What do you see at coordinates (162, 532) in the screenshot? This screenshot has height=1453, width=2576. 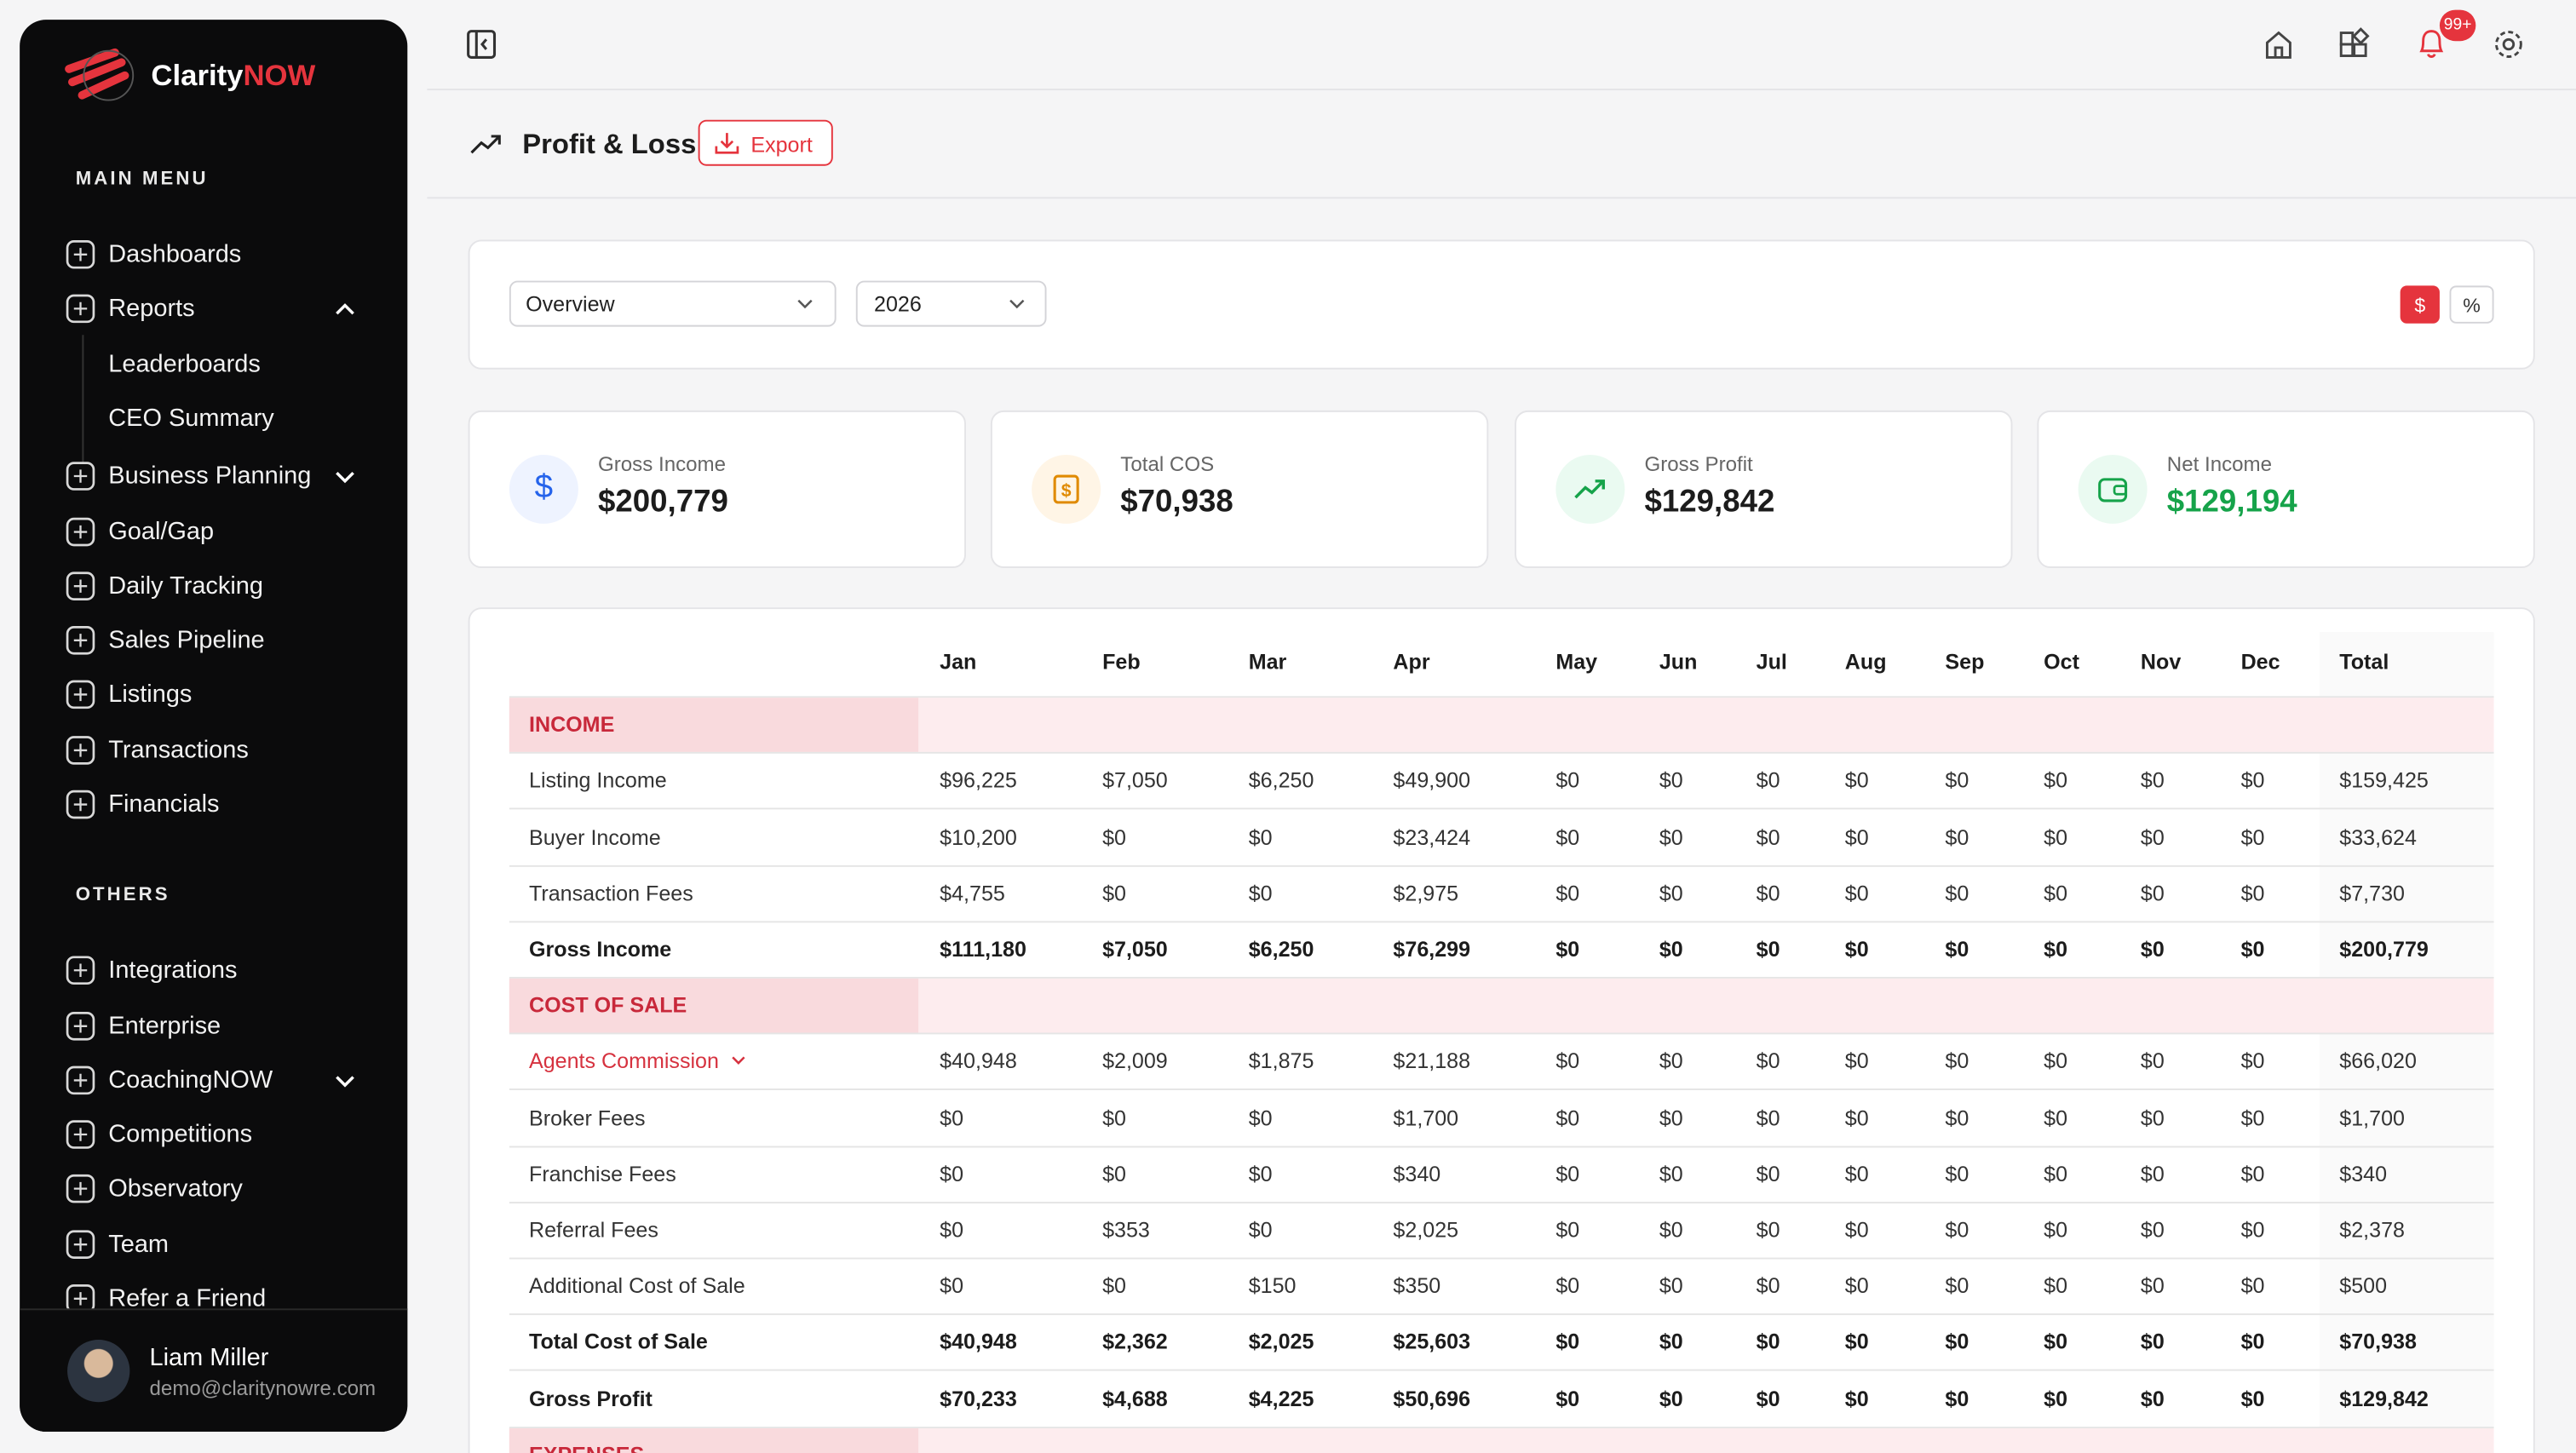 I see `menu-item: Goal/Gap` at bounding box center [162, 532].